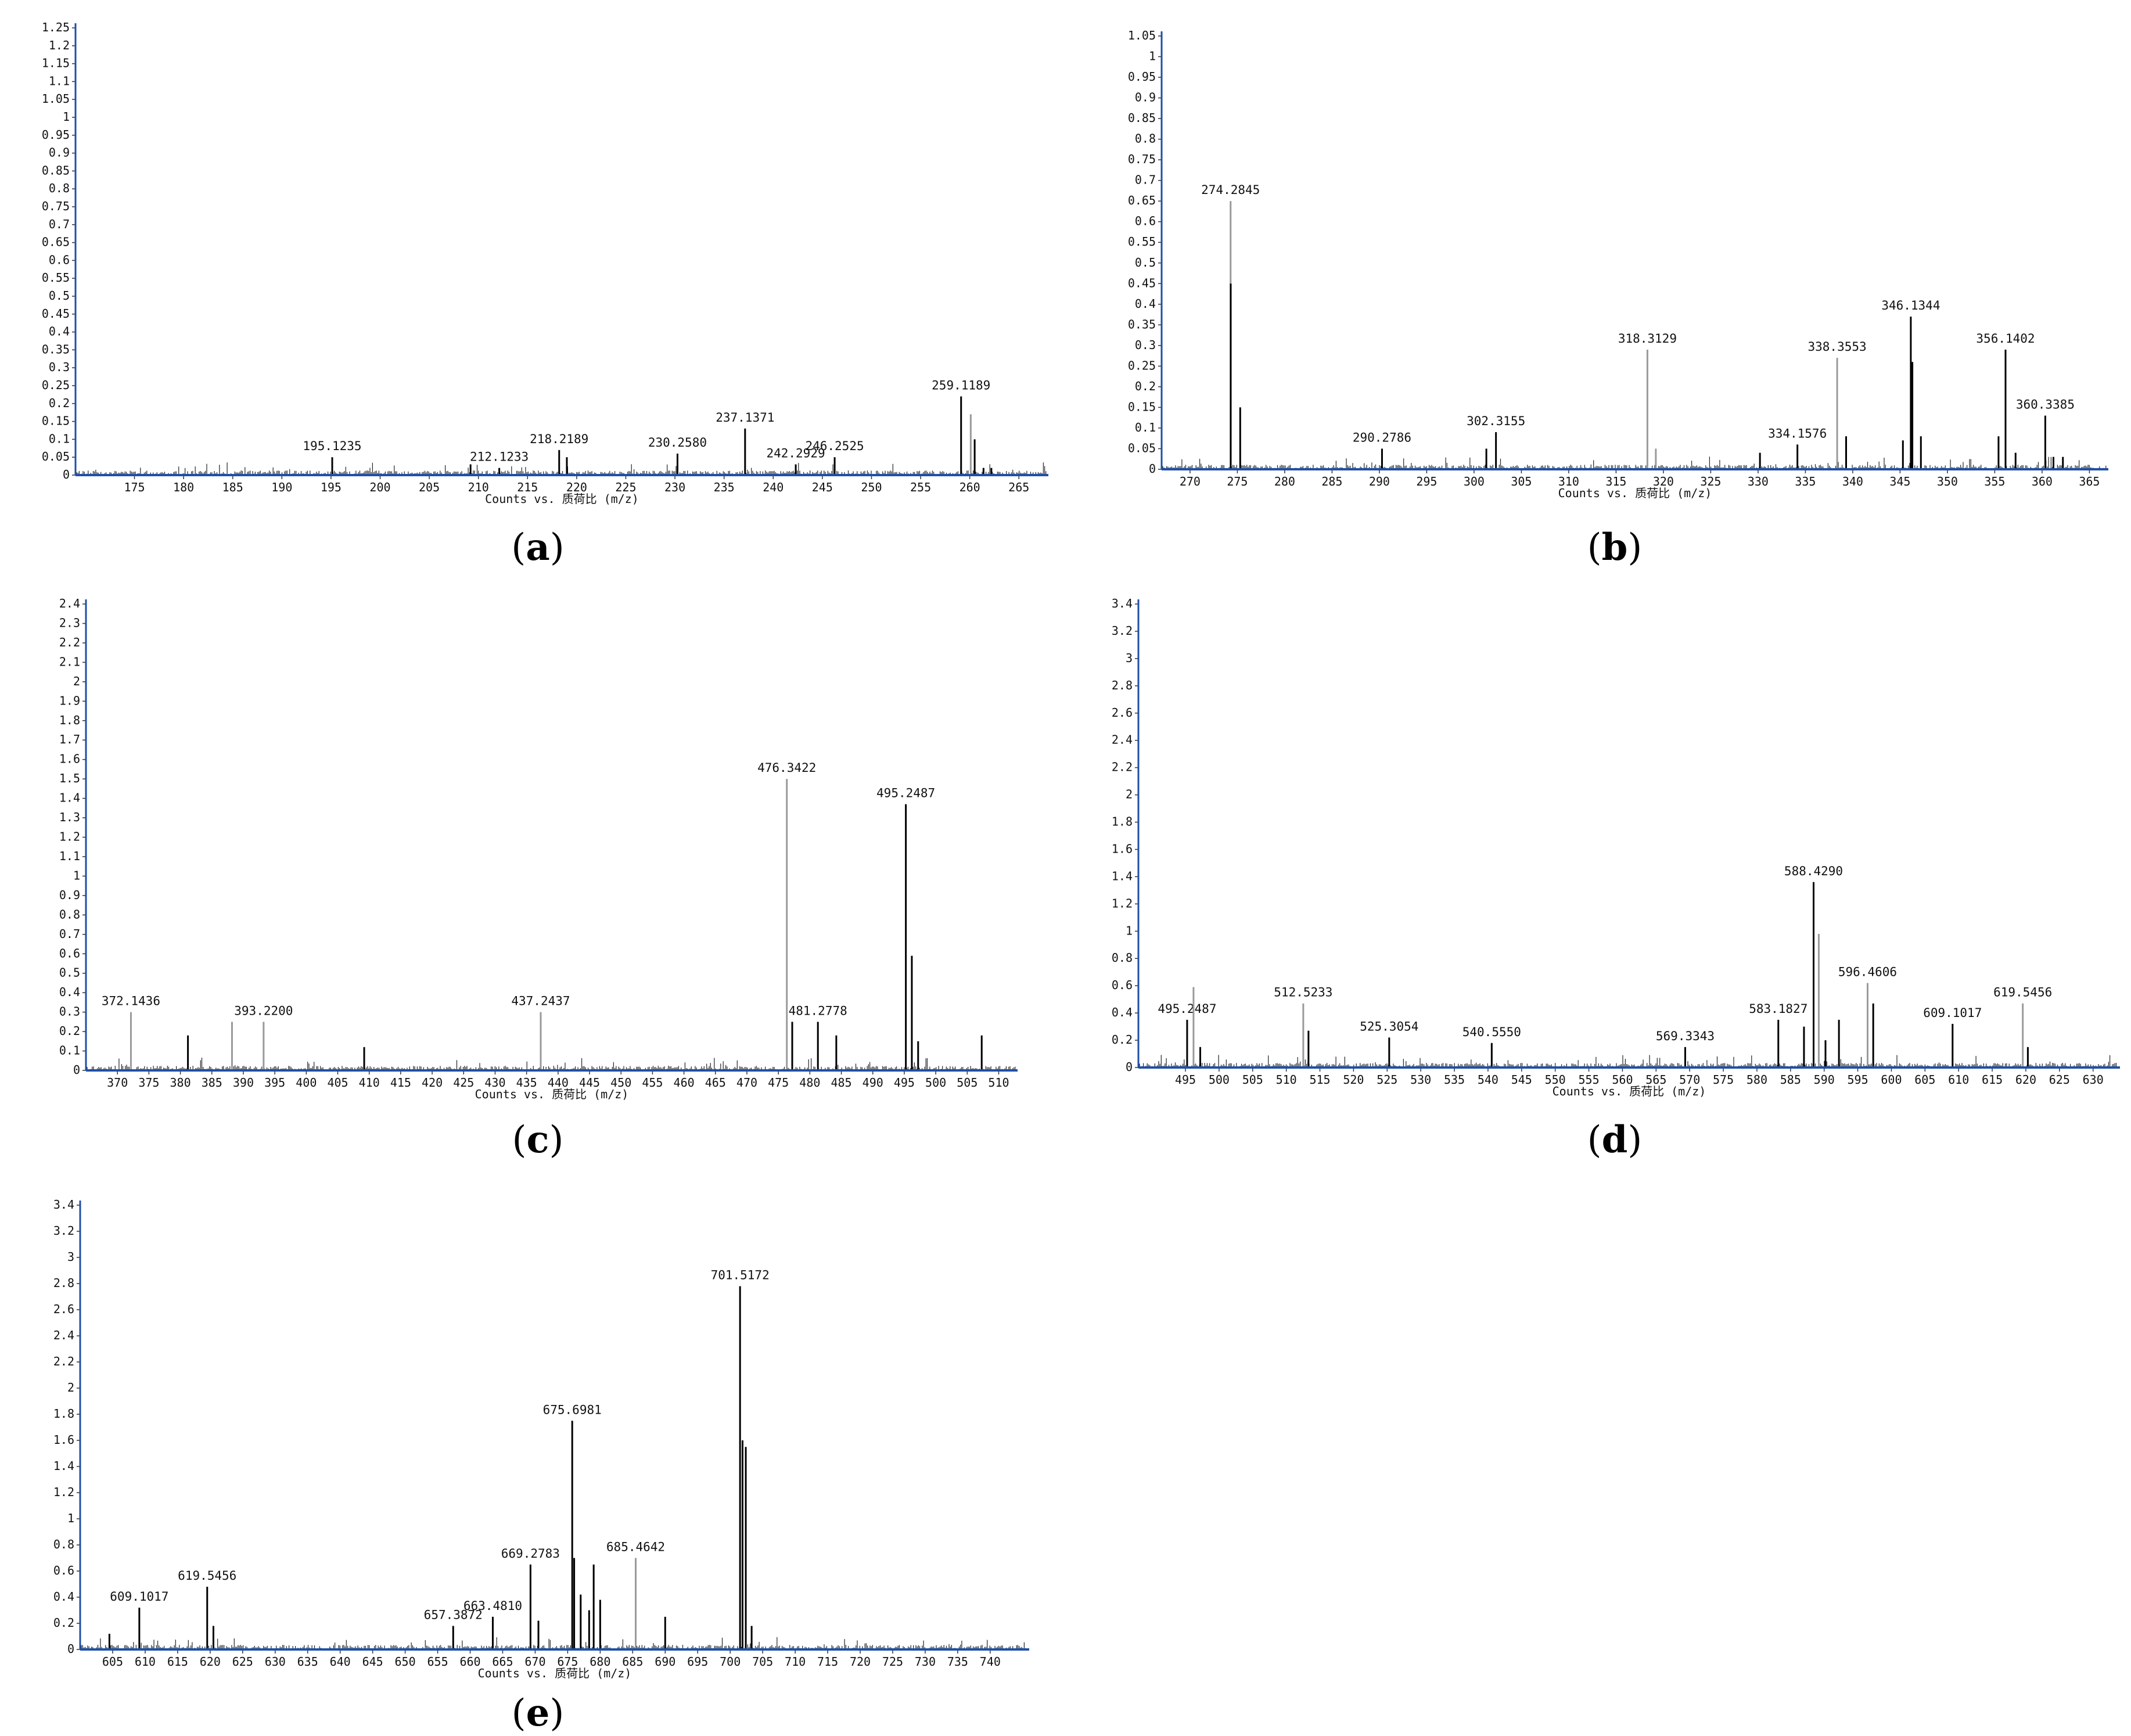 The width and height of the screenshot is (2131, 1736). Describe the element at coordinates (1122, 1040) in the screenshot. I see `y-tick-label: 0.2` at that location.